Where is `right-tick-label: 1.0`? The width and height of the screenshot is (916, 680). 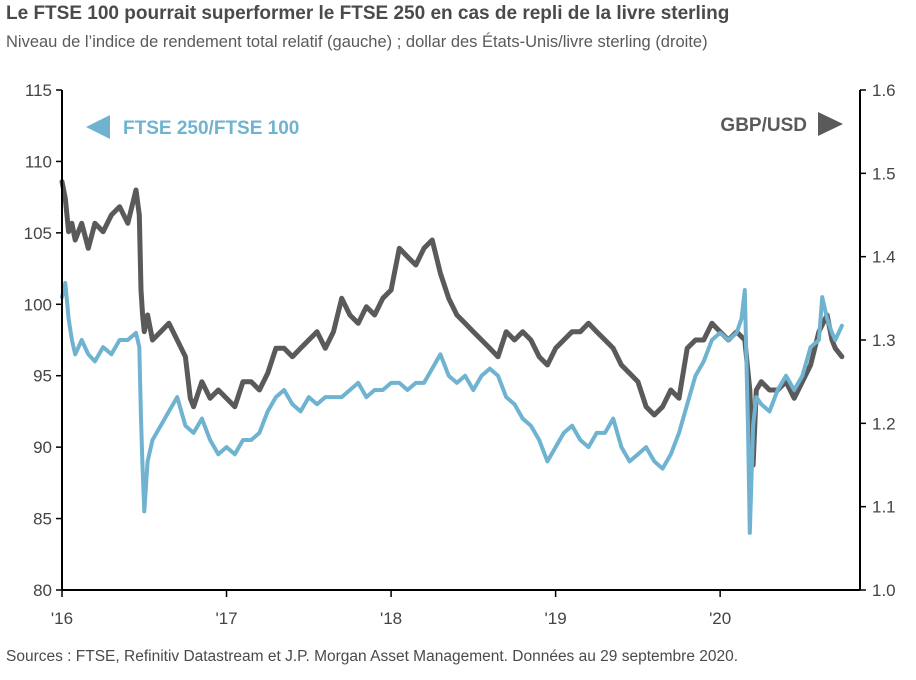 right-tick-label: 1.0 is located at coordinates (884, 590).